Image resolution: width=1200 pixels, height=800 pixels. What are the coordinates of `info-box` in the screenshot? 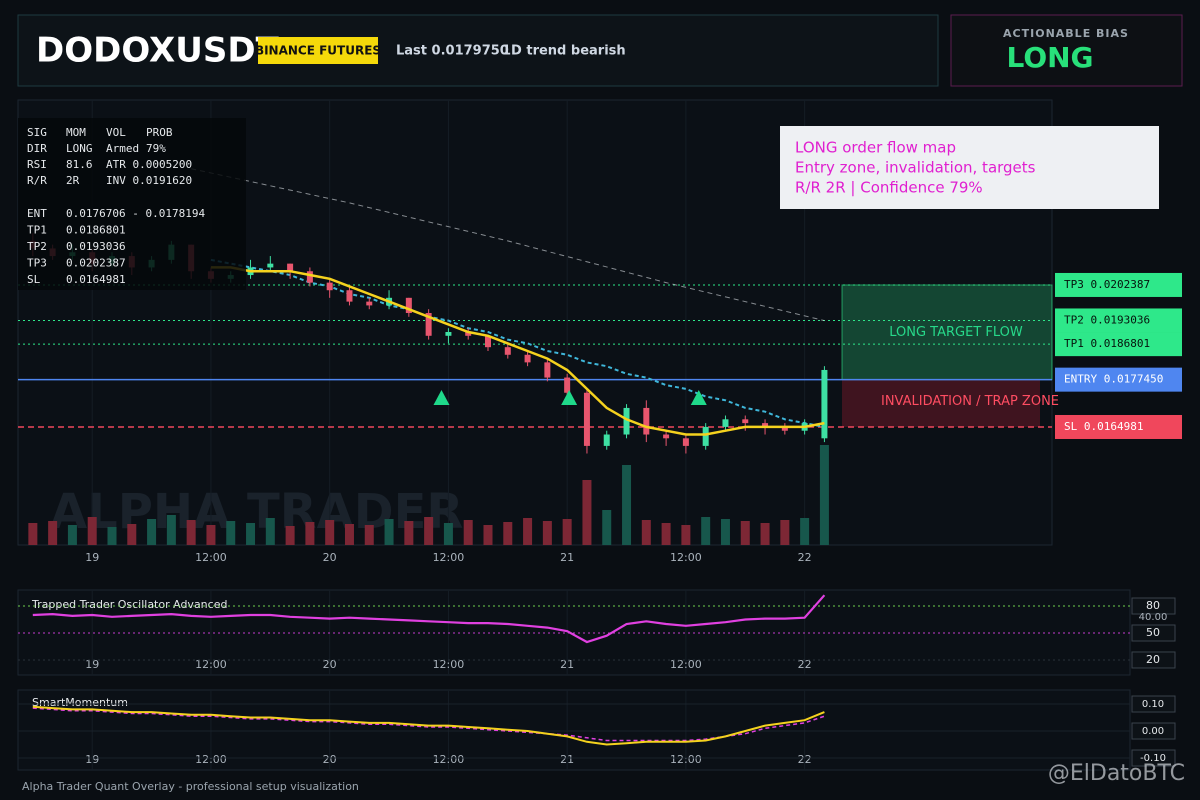 It's located at (969, 167).